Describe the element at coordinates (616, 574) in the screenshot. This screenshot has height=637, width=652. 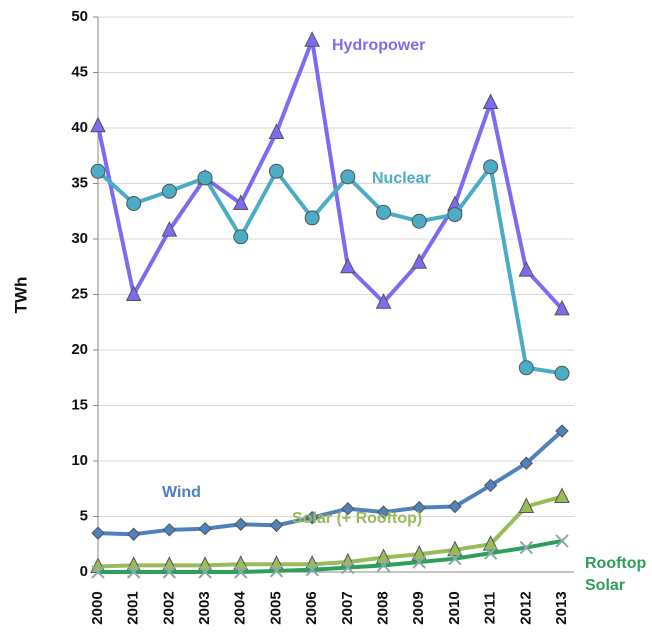
I see `series-label: Rooftop Solar` at that location.